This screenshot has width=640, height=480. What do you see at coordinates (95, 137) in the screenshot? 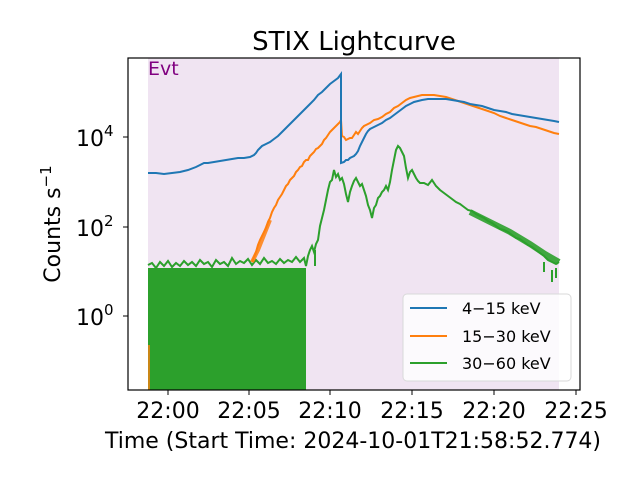
I see `y-tick-label: 10⁴` at bounding box center [95, 137].